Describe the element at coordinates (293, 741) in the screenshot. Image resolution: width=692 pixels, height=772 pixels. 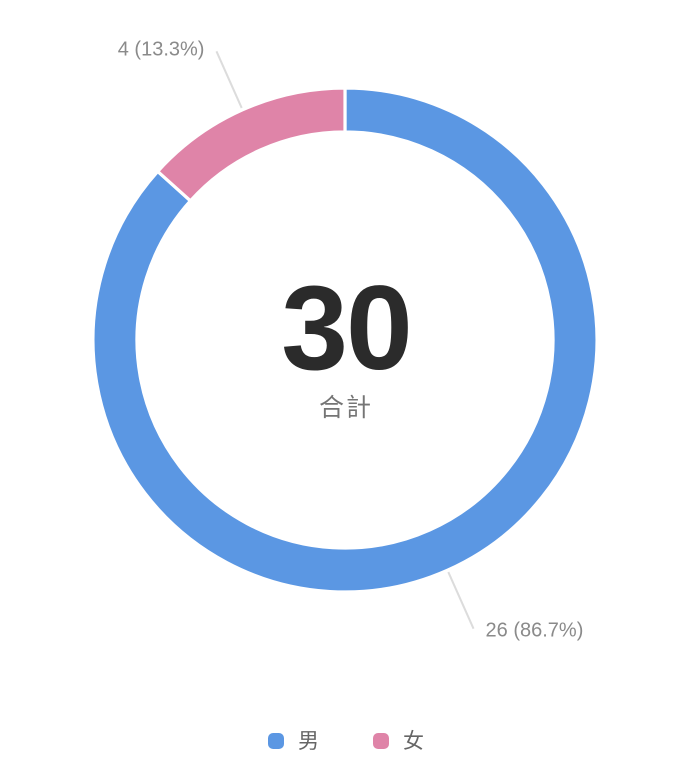
I see `legend-item-male: 男` at that location.